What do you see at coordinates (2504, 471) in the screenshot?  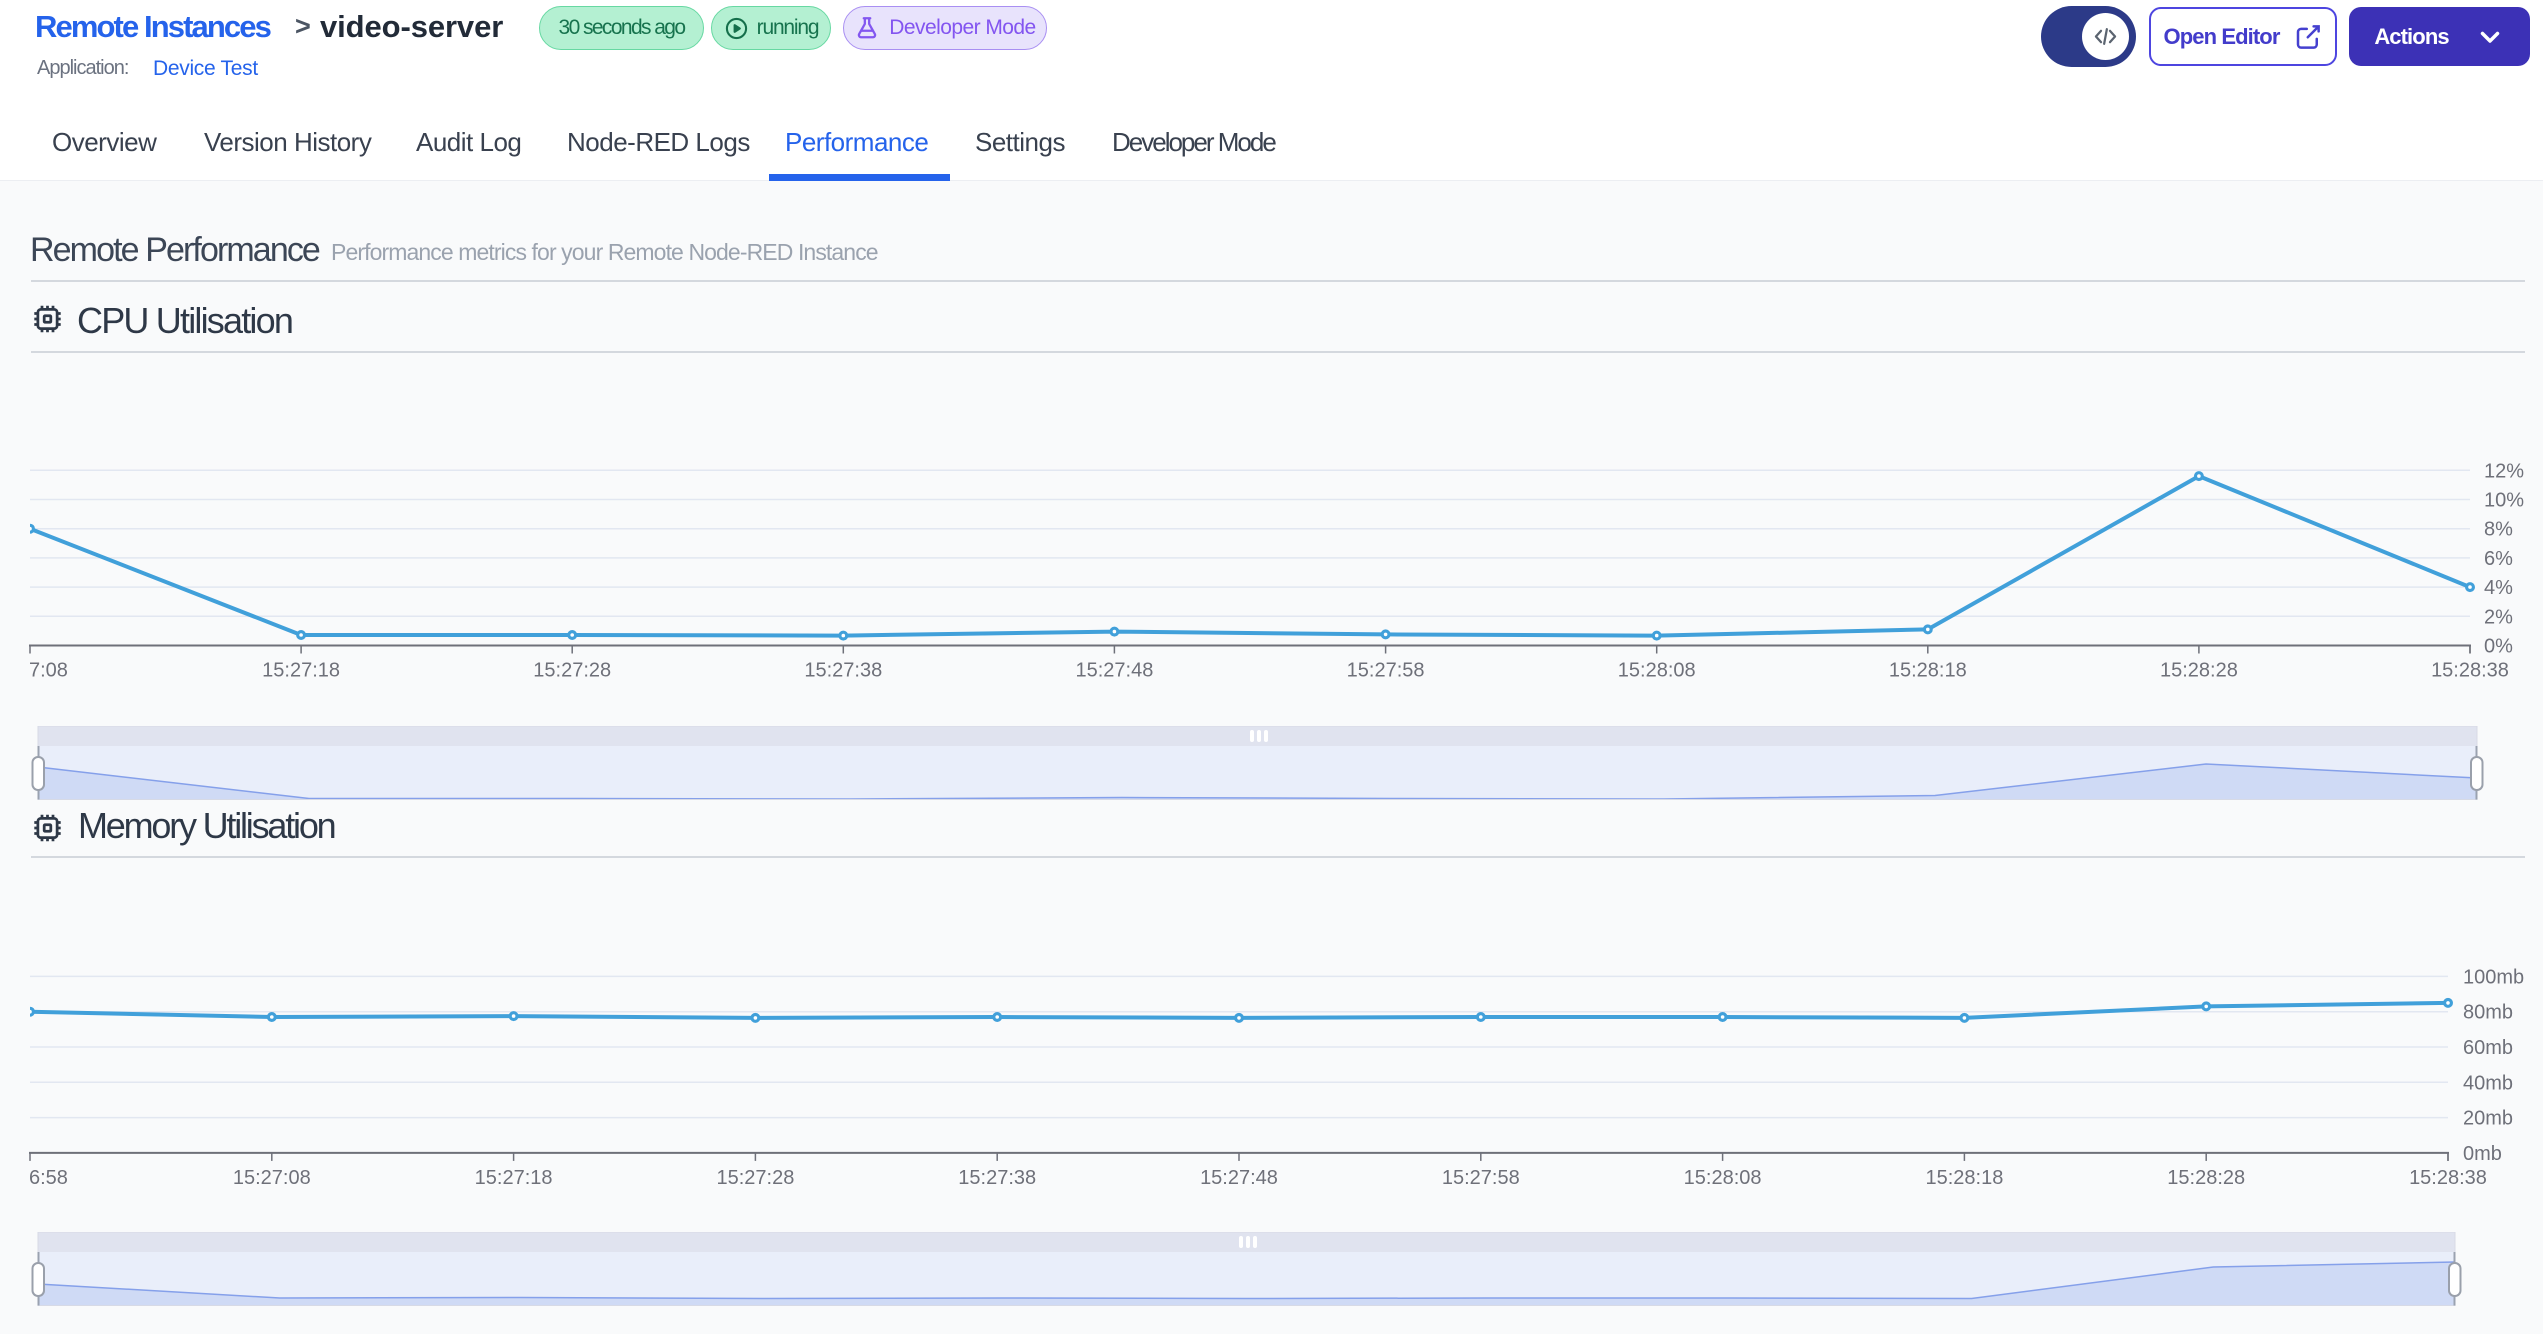 I see `svg-text: 12%` at bounding box center [2504, 471].